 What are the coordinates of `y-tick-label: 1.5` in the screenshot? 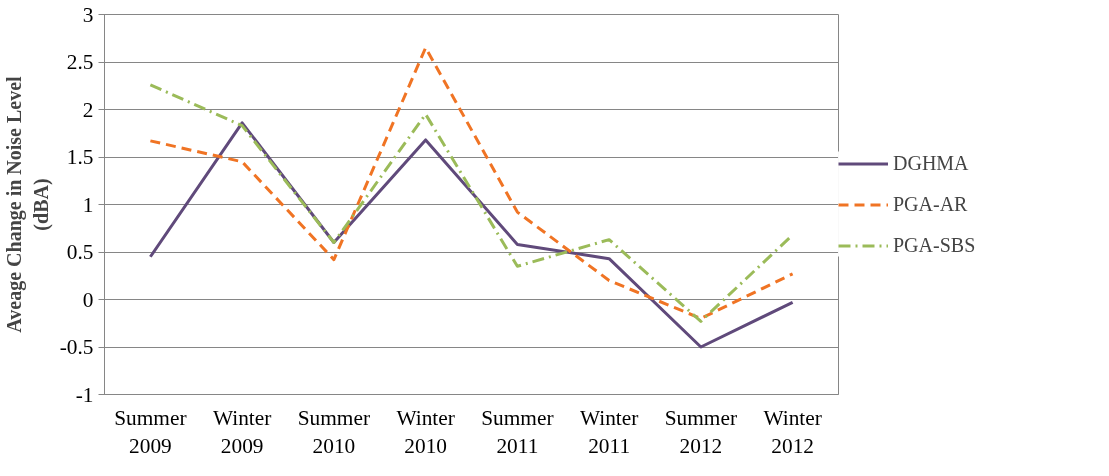 It's located at (80, 157).